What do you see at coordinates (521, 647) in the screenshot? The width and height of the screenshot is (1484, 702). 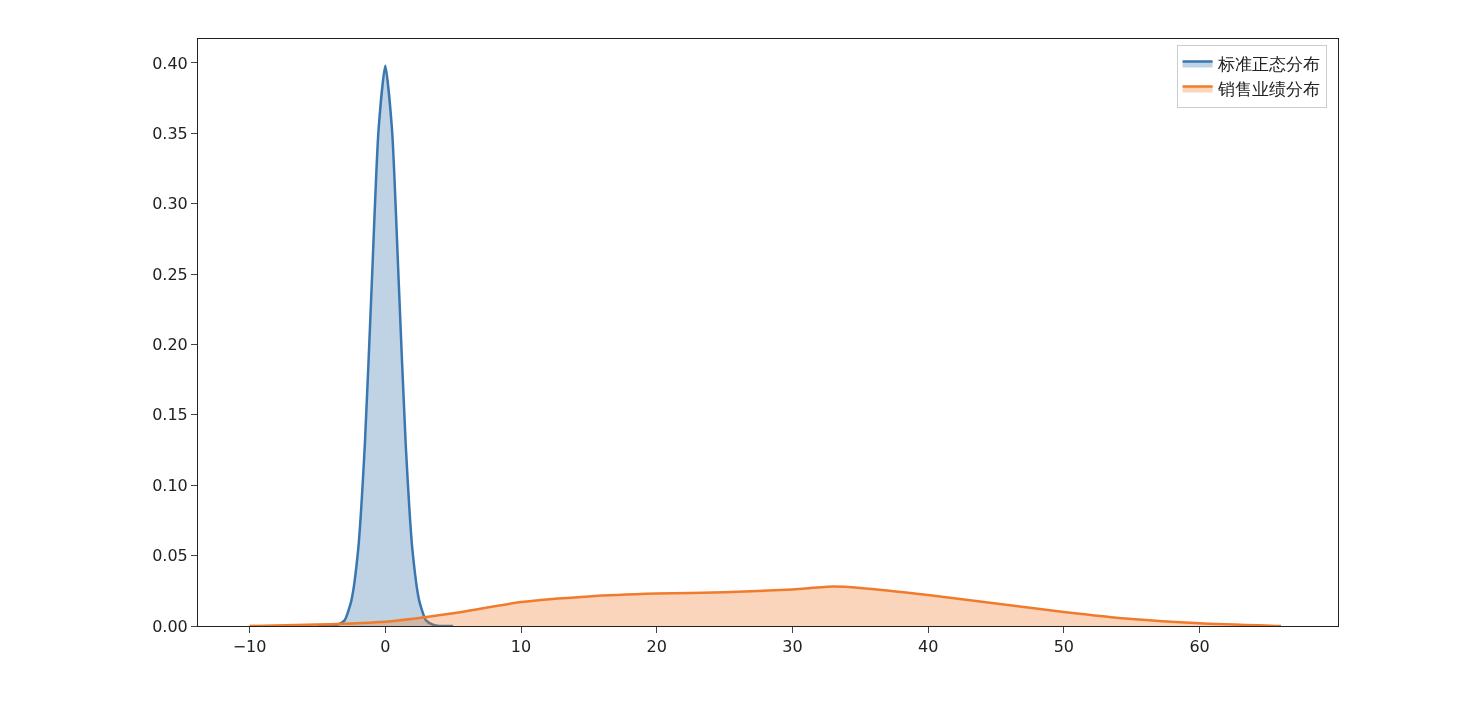 I see `x-tick-label: 10` at bounding box center [521, 647].